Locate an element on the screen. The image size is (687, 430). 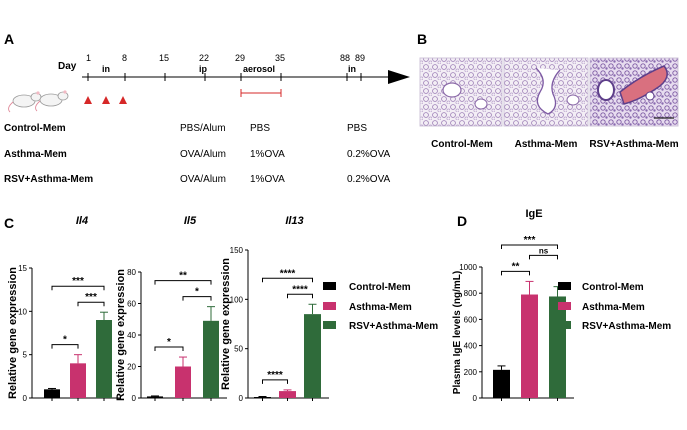
chart-title: IgE is located at coordinates (533, 214).